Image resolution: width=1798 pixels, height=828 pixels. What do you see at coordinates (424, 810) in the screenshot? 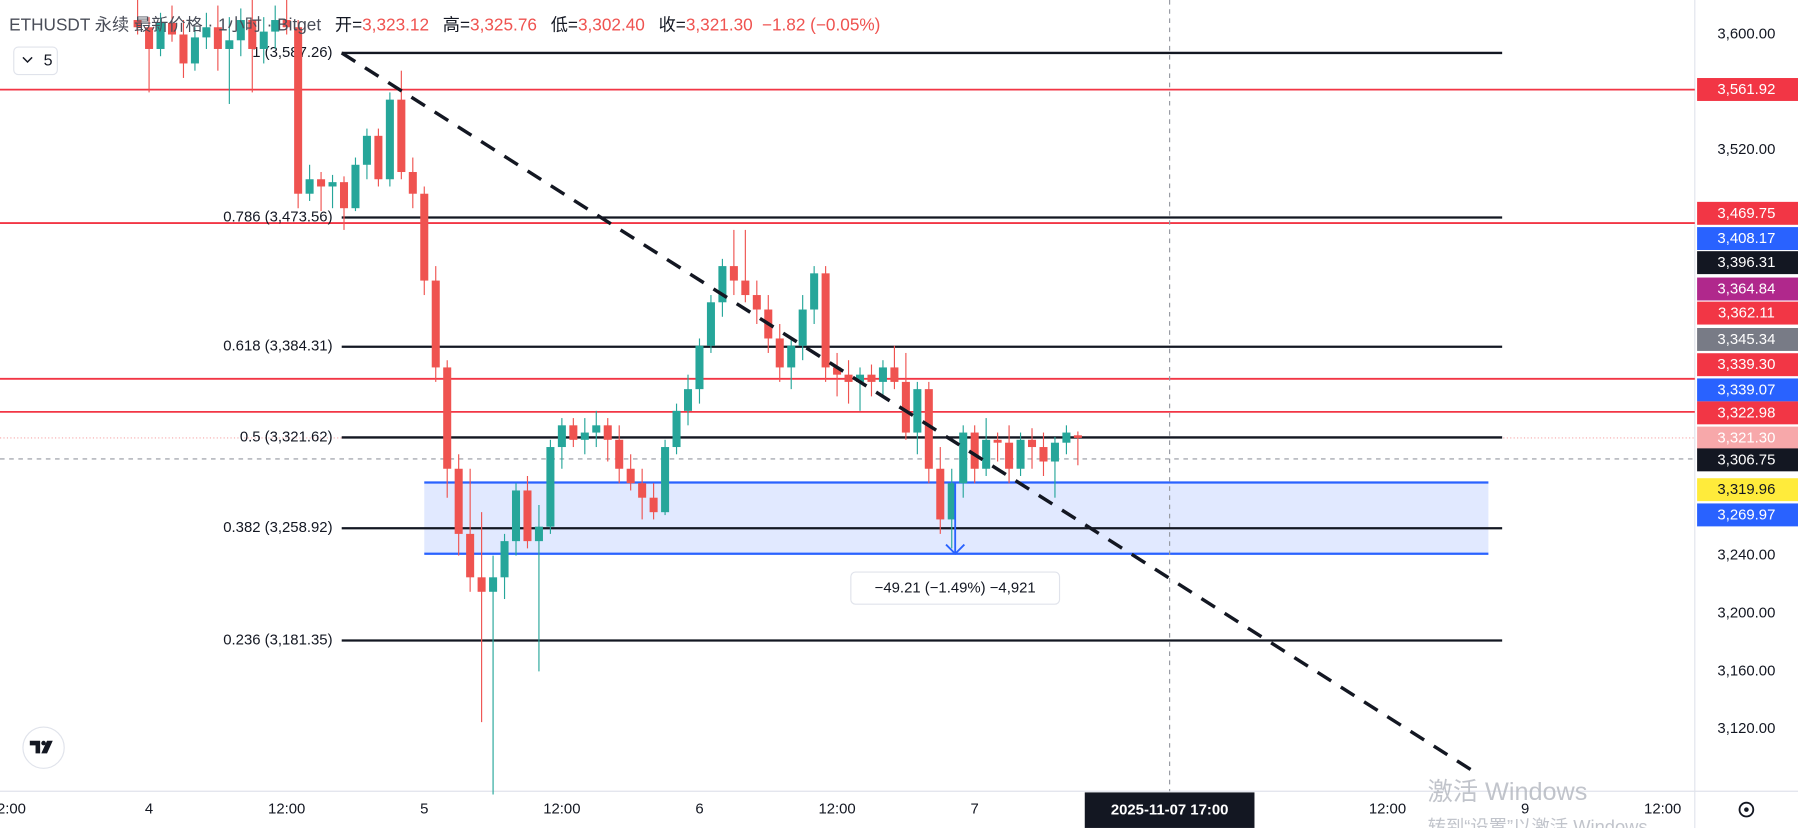
I see `x-tick-label: 5` at bounding box center [424, 810].